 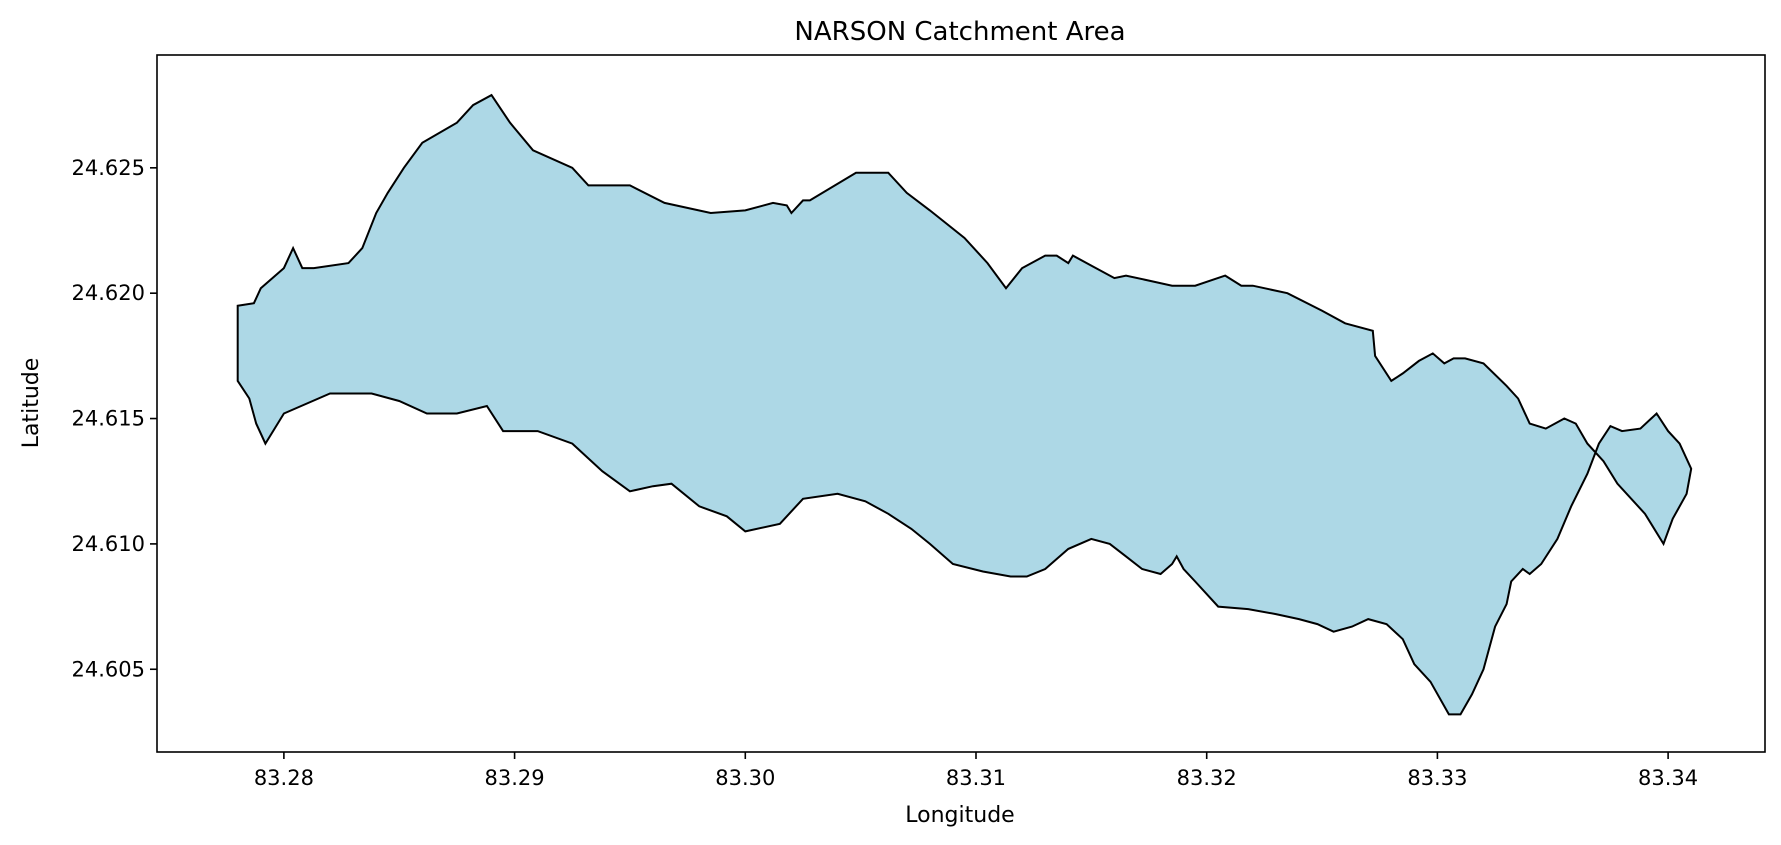 What do you see at coordinates (745, 778) in the screenshot?
I see `x-tick-label: 83.30` at bounding box center [745, 778].